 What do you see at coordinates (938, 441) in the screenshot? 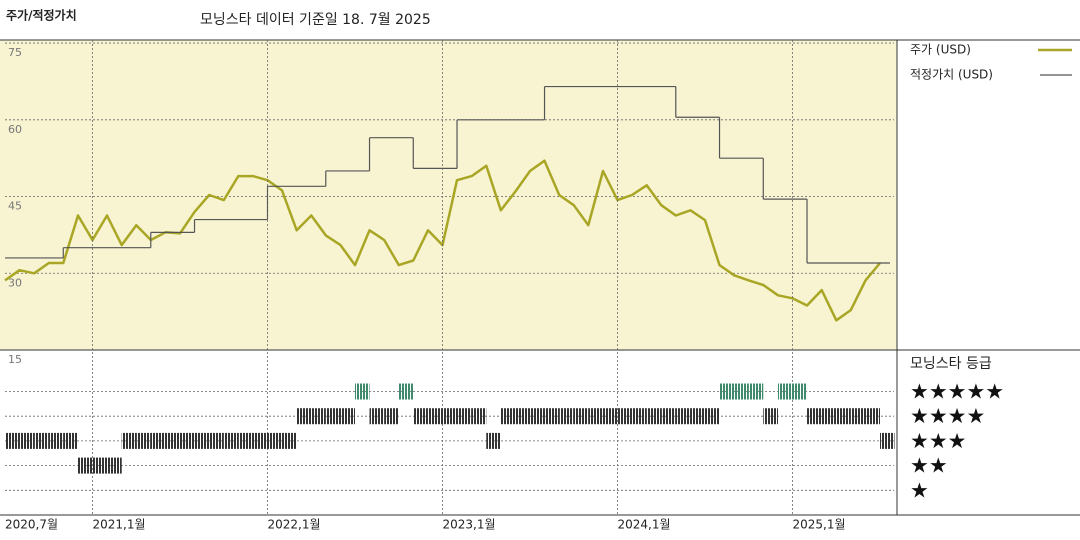
I see `rating-label: ★★★` at bounding box center [938, 441].